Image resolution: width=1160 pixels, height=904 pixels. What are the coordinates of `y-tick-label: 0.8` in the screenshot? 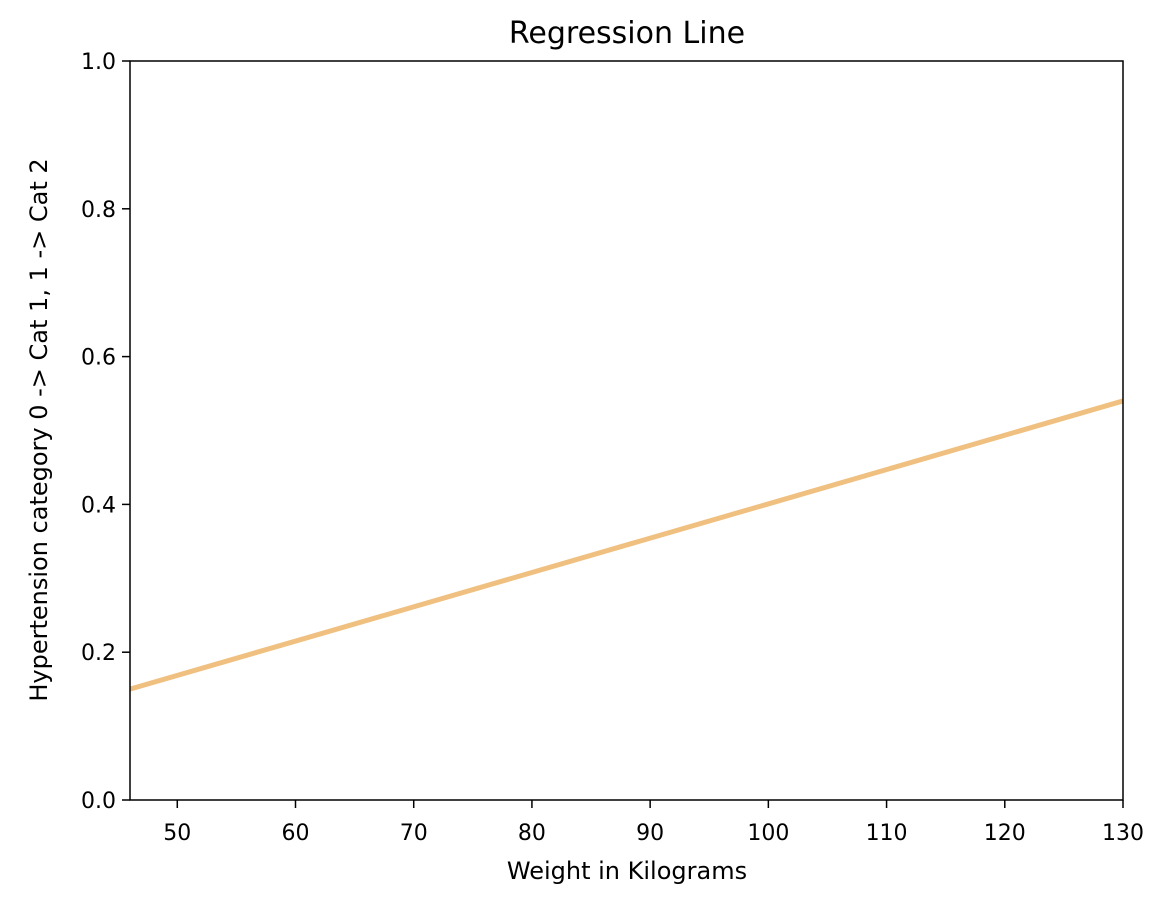 It's located at (98, 210).